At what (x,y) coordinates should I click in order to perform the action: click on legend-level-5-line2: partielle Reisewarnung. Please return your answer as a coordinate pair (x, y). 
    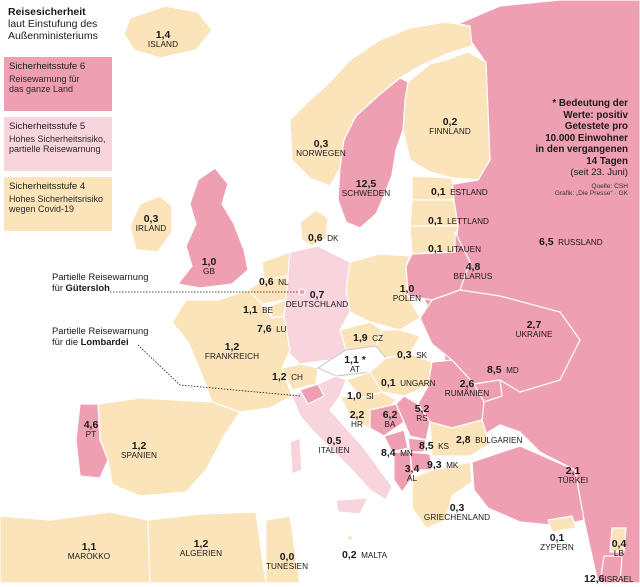
    Looking at the image, I should click on (55, 149).